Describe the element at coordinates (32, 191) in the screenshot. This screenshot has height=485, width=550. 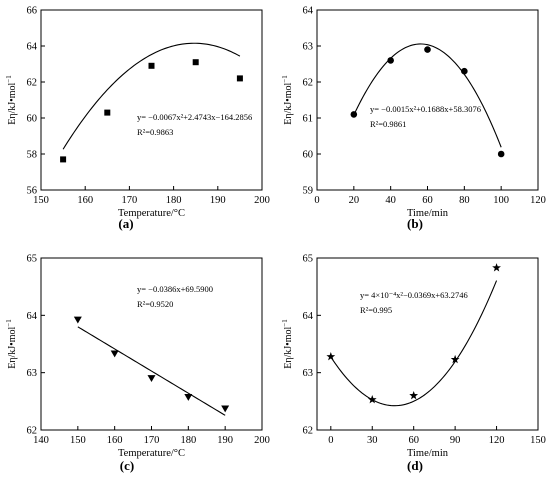
I see `y-tick-label-1: 56` at that location.